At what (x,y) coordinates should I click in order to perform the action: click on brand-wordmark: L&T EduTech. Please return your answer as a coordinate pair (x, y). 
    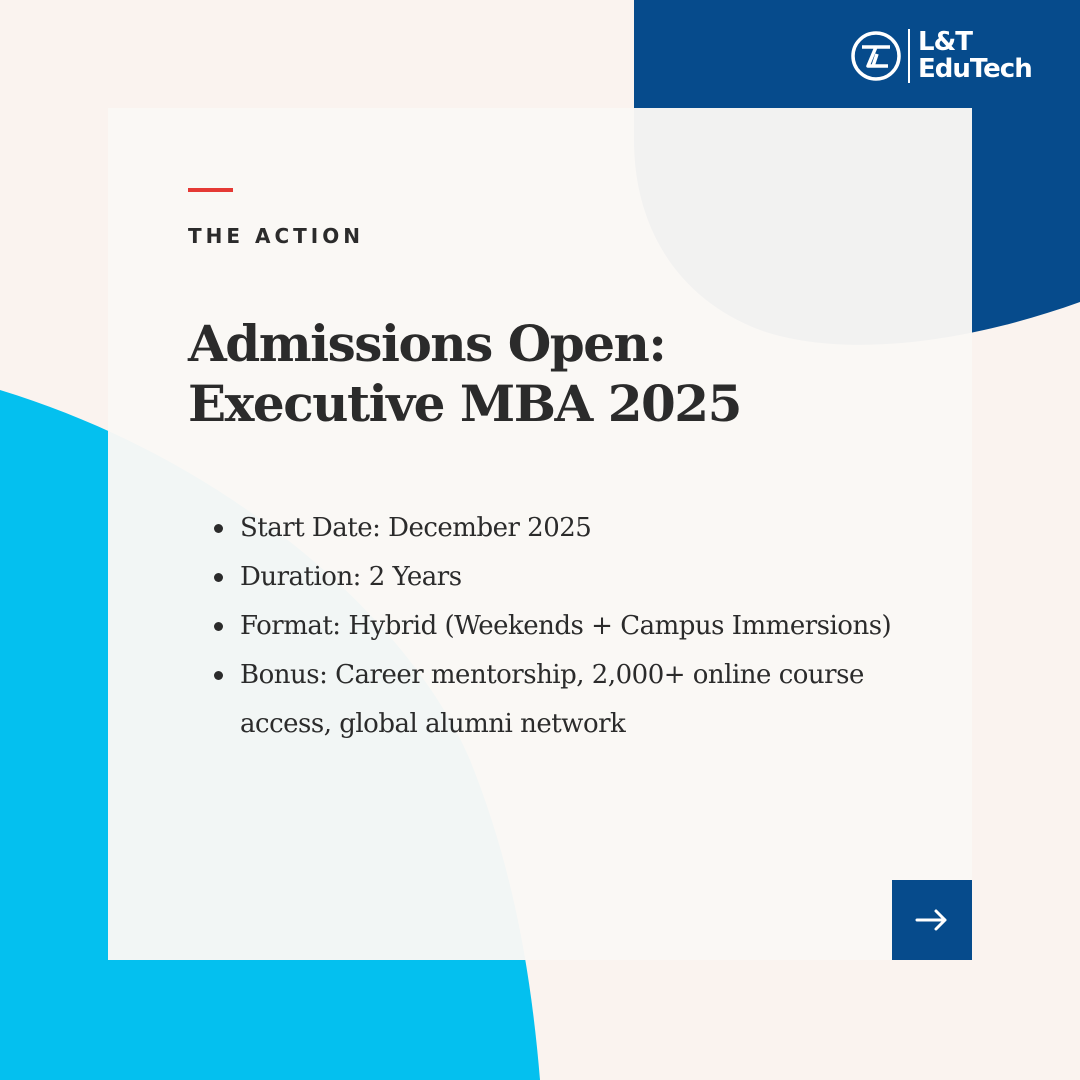
    Looking at the image, I should click on (975, 55).